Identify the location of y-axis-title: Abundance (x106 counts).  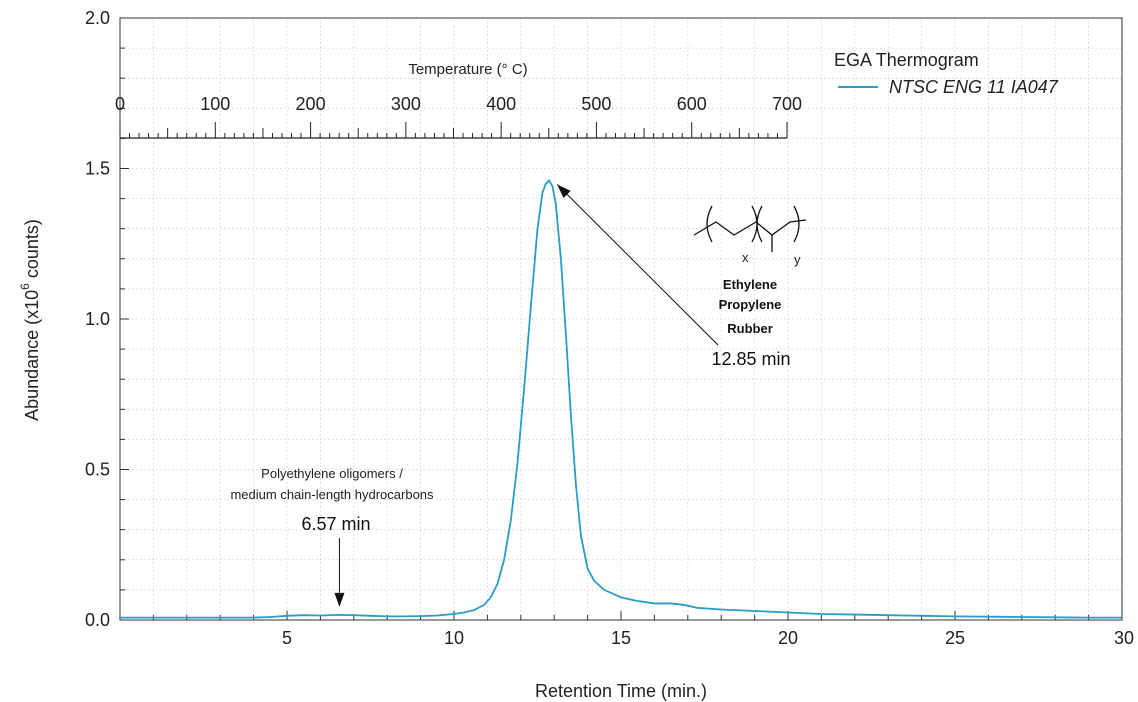
(30, 320).